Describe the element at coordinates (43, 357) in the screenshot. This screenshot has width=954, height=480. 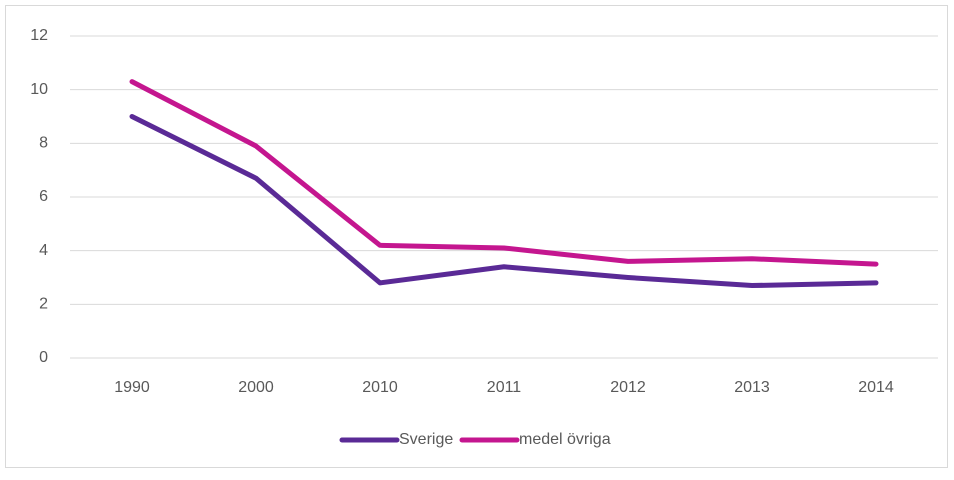
I see `y-tick-label: 0` at that location.